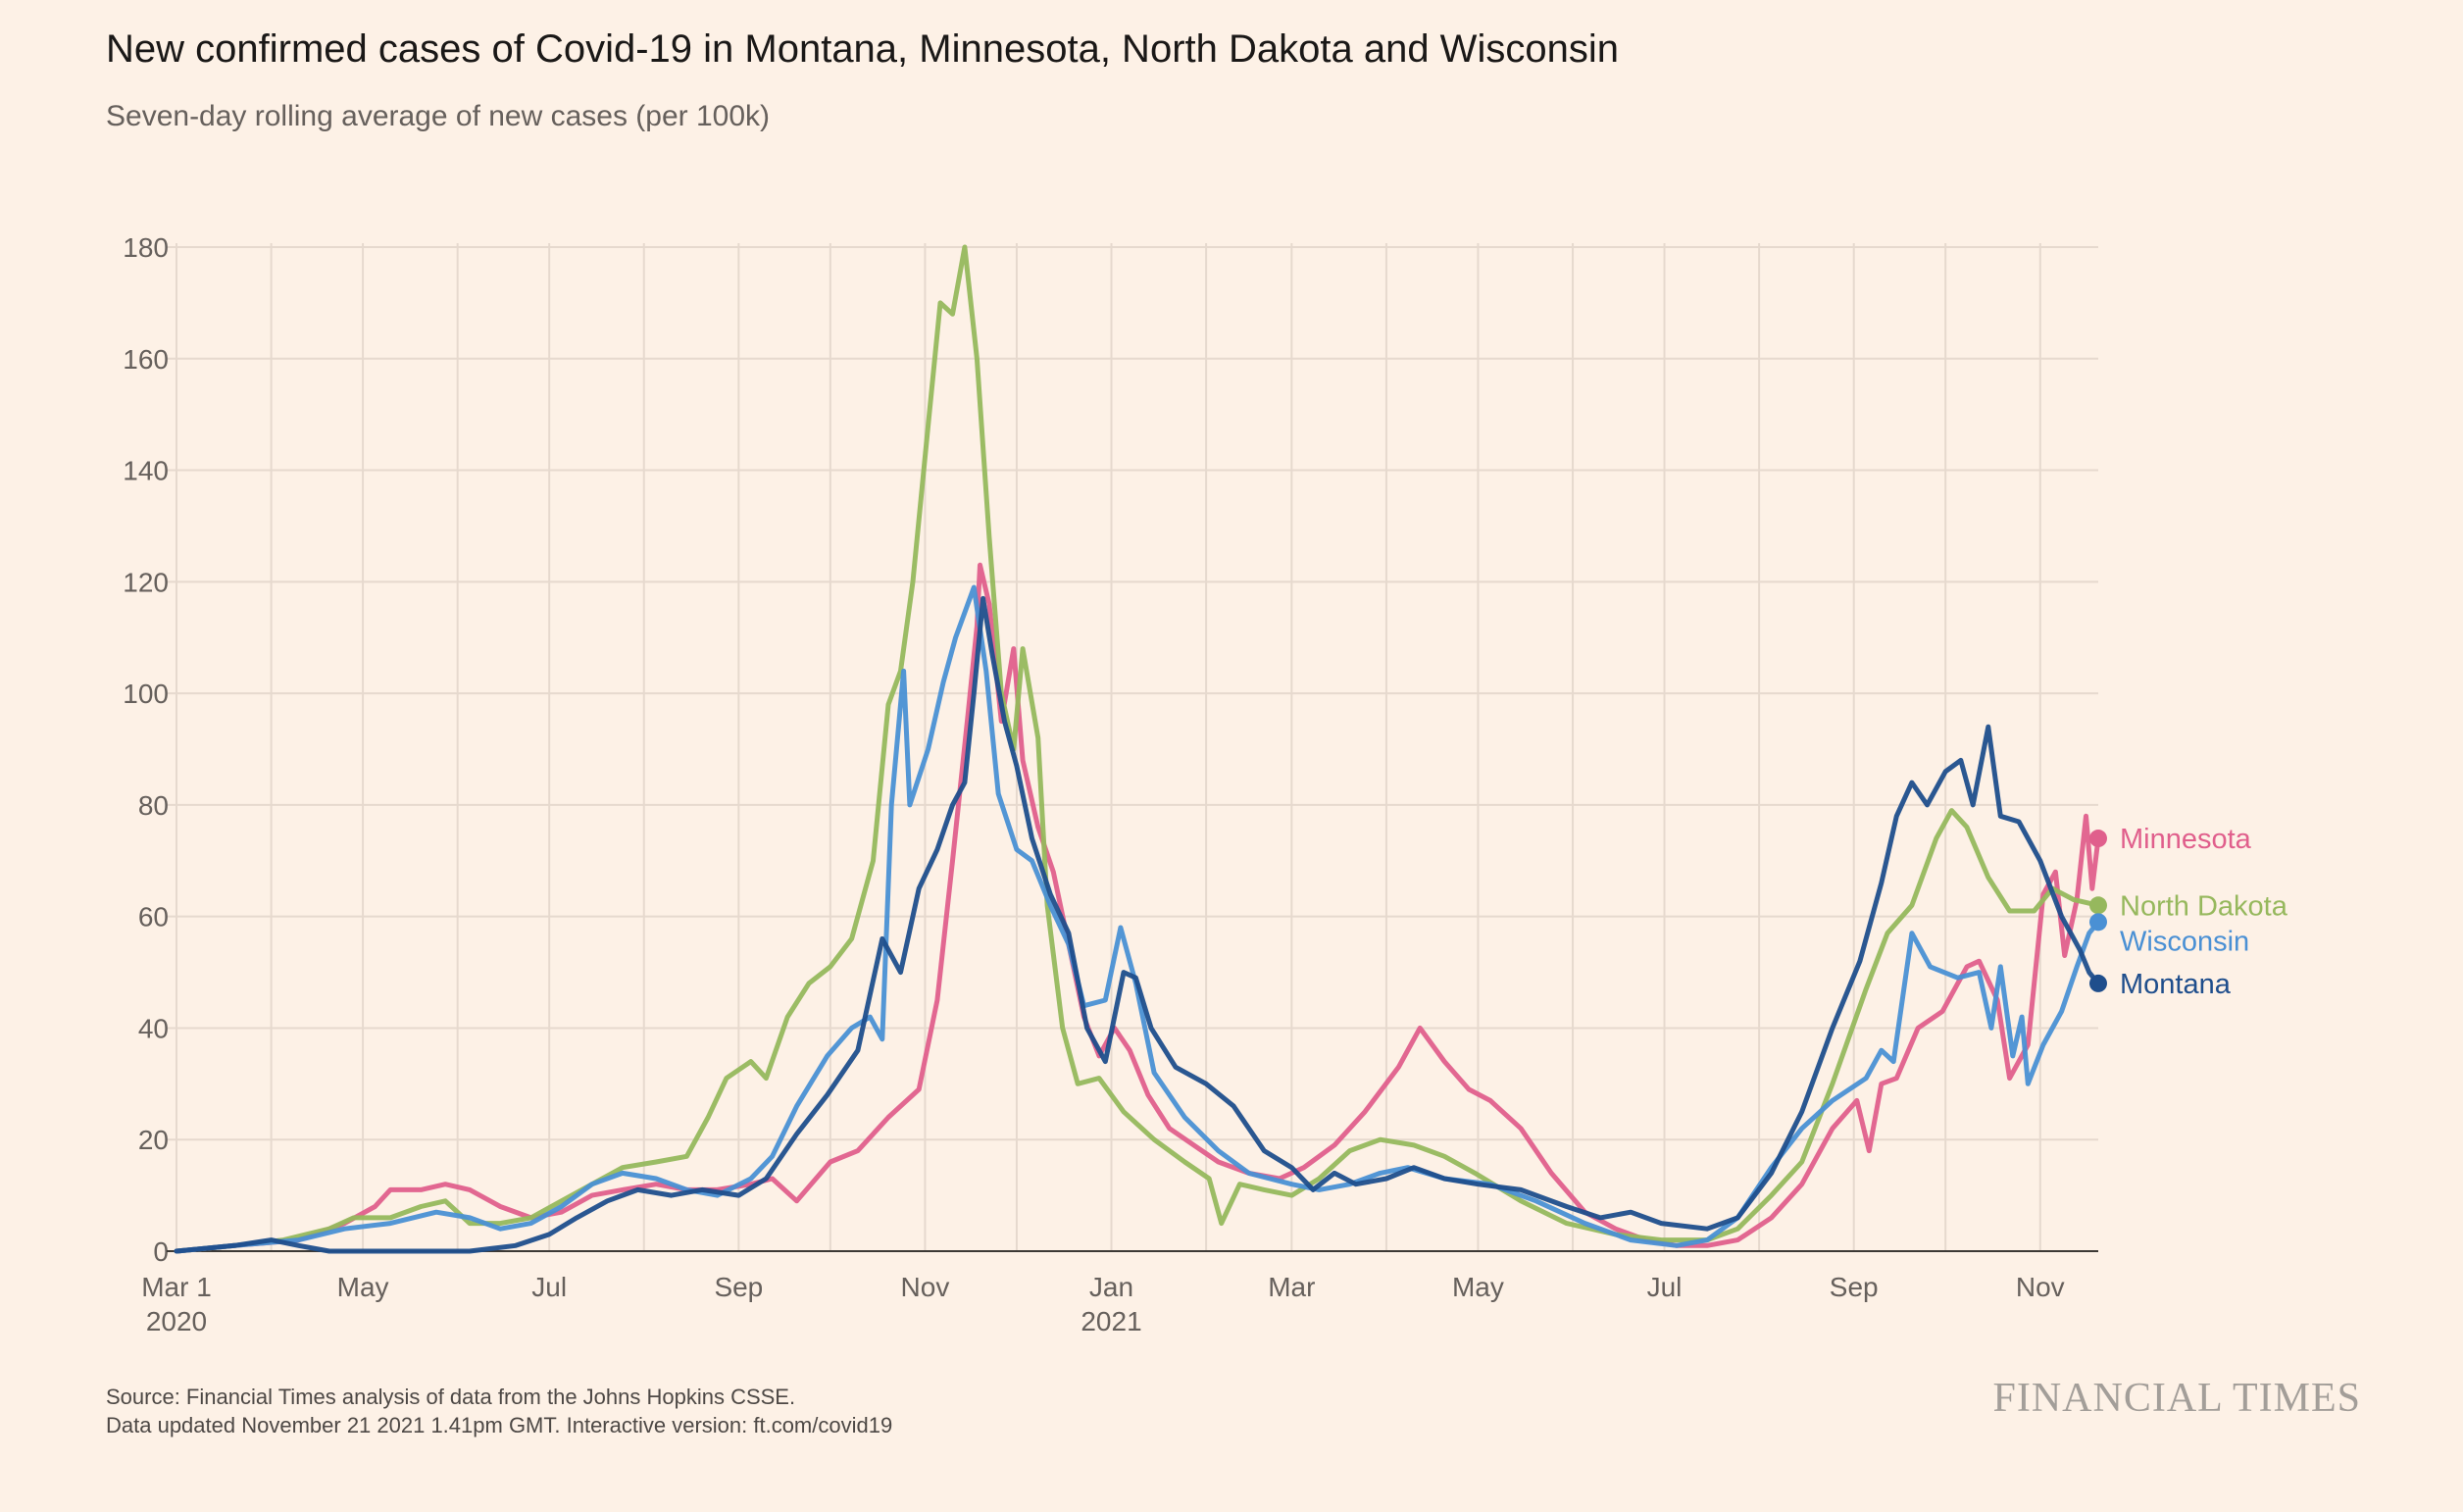 The height and width of the screenshot is (1512, 2463). Describe the element at coordinates (2184, 941) in the screenshot. I see `legend-label-wisconsin: Wisconsin` at that location.